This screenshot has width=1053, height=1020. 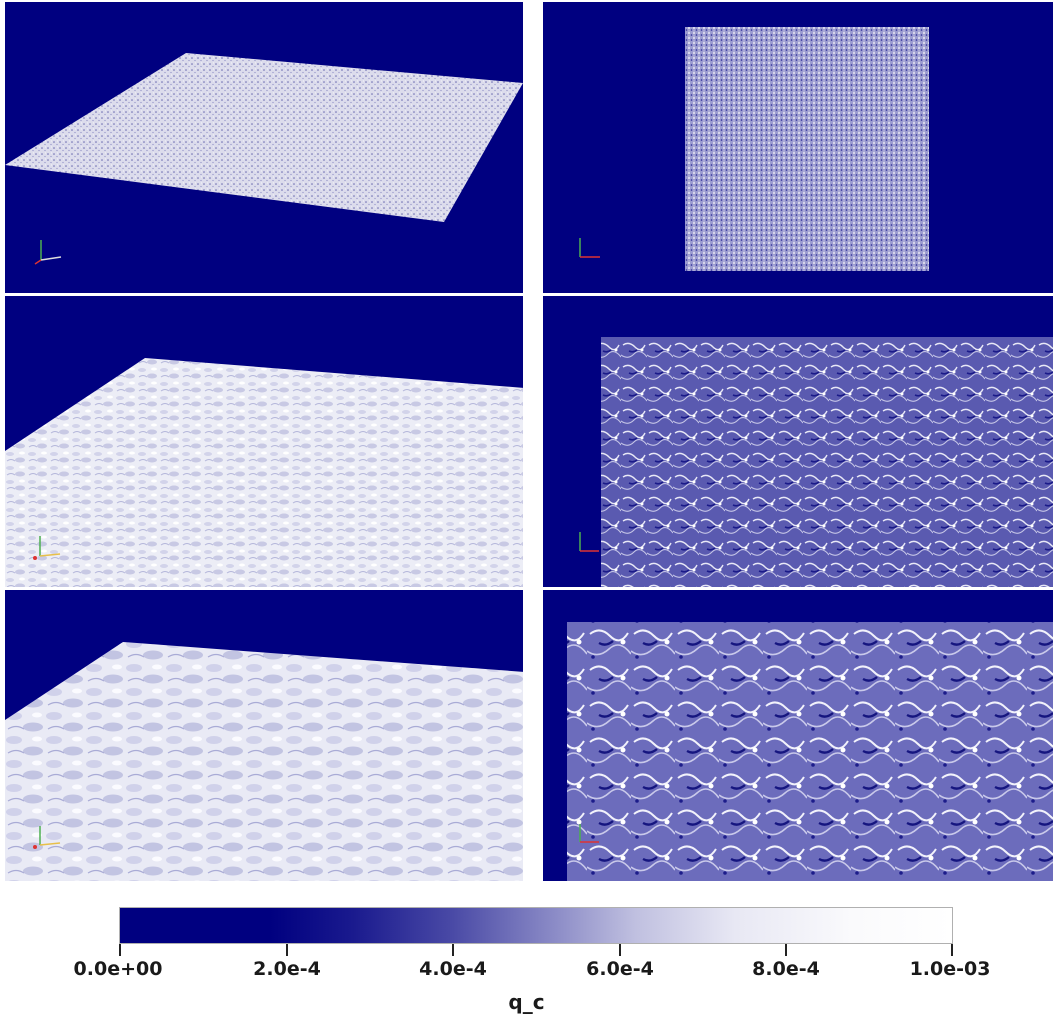 What do you see at coordinates (118, 969) in the screenshot?
I see `colorbar-tick-label: 0.0e+00` at bounding box center [118, 969].